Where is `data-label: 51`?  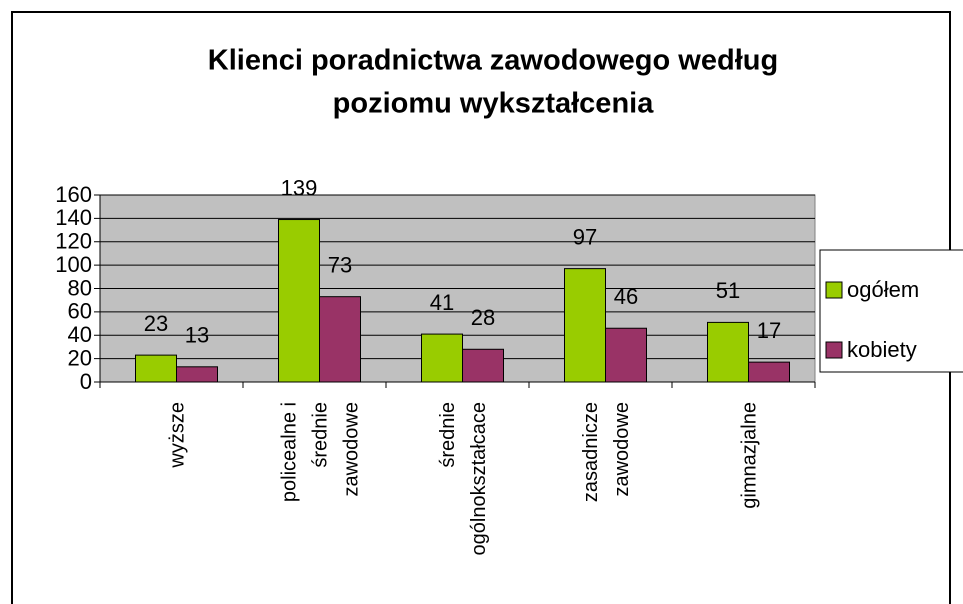
data-label: 51 is located at coordinates (728, 290).